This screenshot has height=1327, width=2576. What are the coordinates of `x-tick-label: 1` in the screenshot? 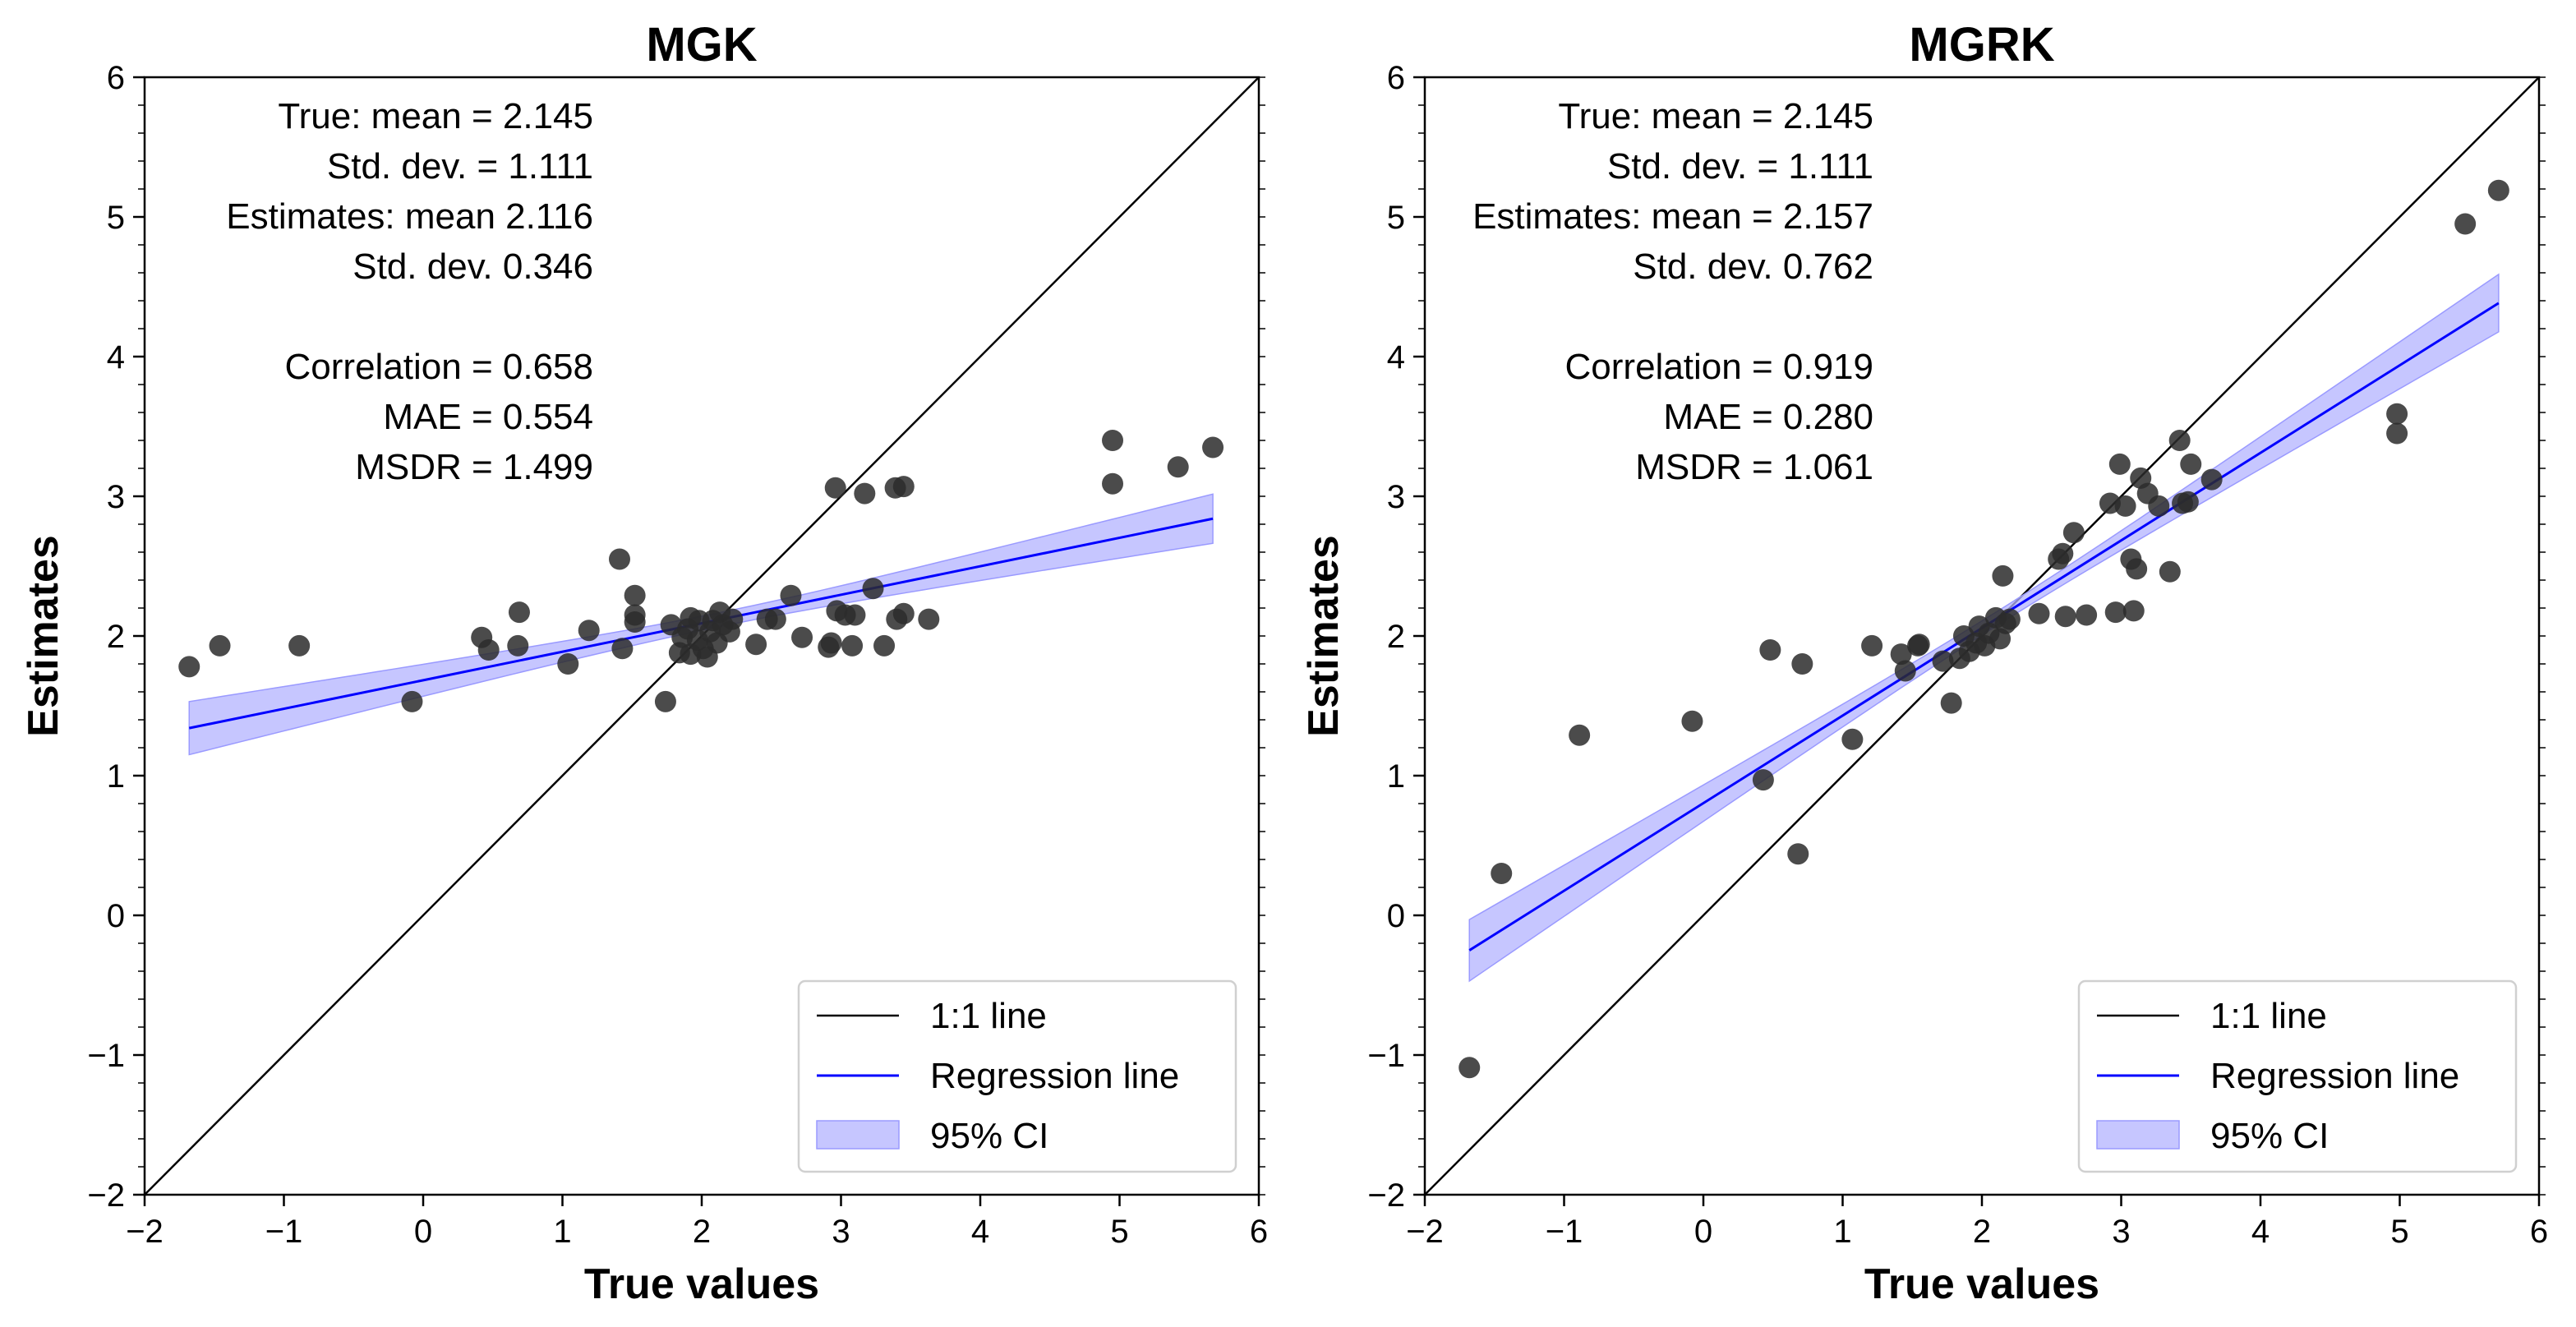 It's located at (562, 1232).